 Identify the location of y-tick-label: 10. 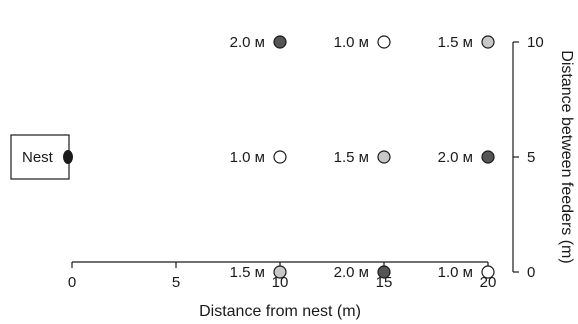
(535, 42).